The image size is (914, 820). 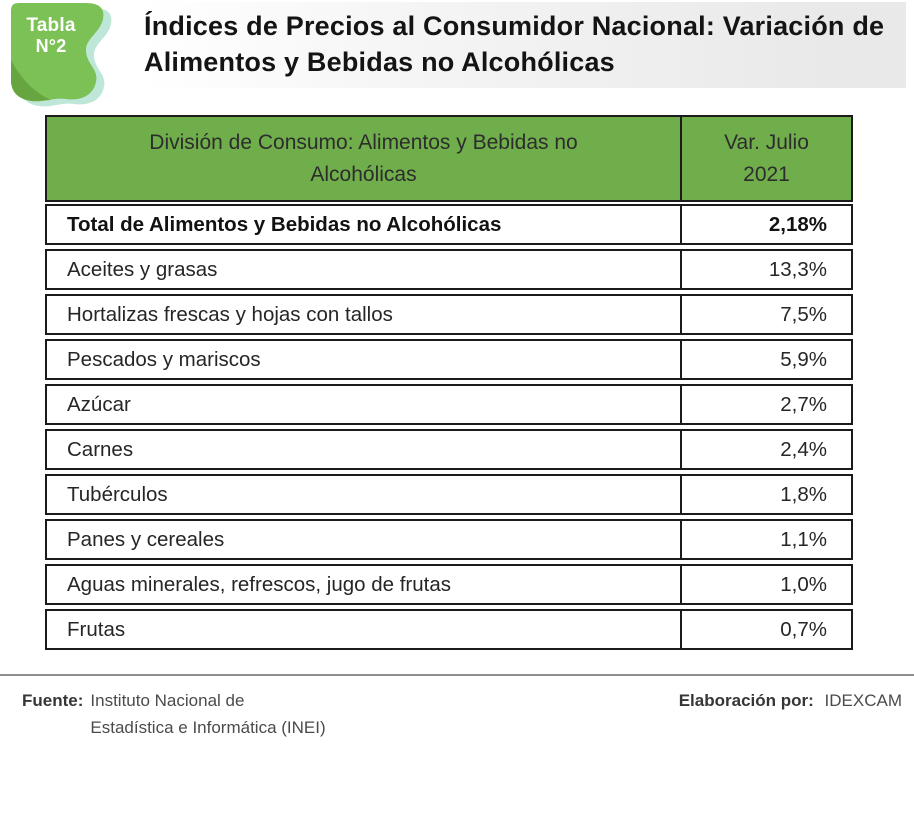 What do you see at coordinates (142, 269) in the screenshot?
I see `row-label: Aceites y grasas` at bounding box center [142, 269].